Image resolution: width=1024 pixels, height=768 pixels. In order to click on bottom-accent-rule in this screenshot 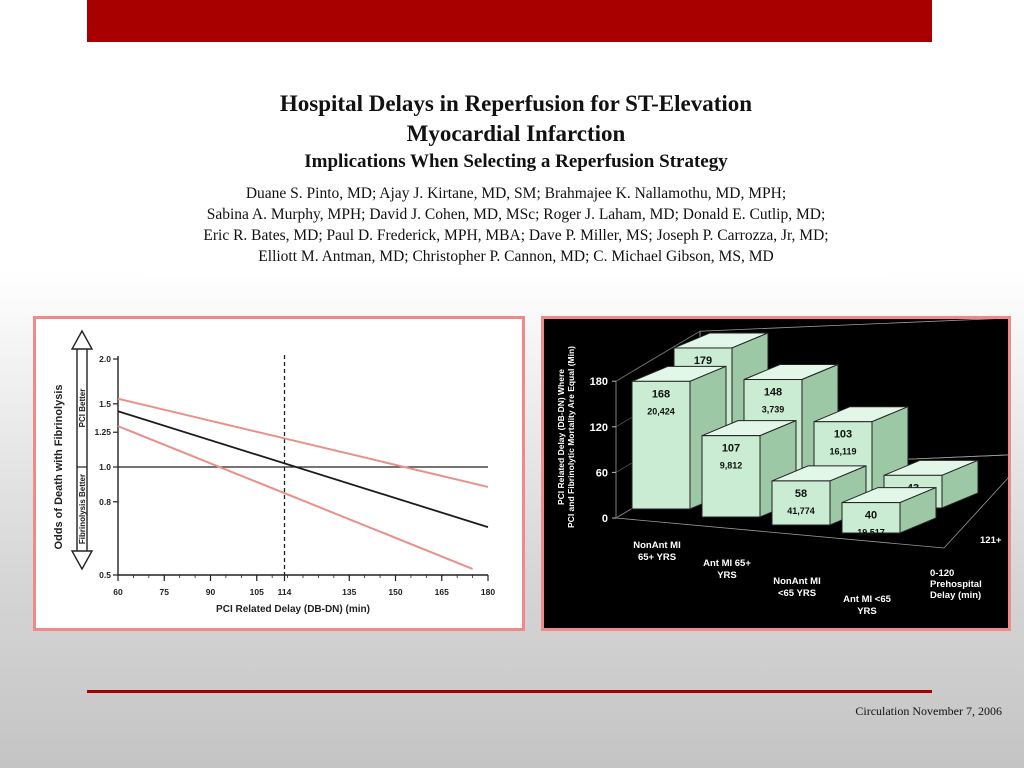, I will do `click(509, 691)`.